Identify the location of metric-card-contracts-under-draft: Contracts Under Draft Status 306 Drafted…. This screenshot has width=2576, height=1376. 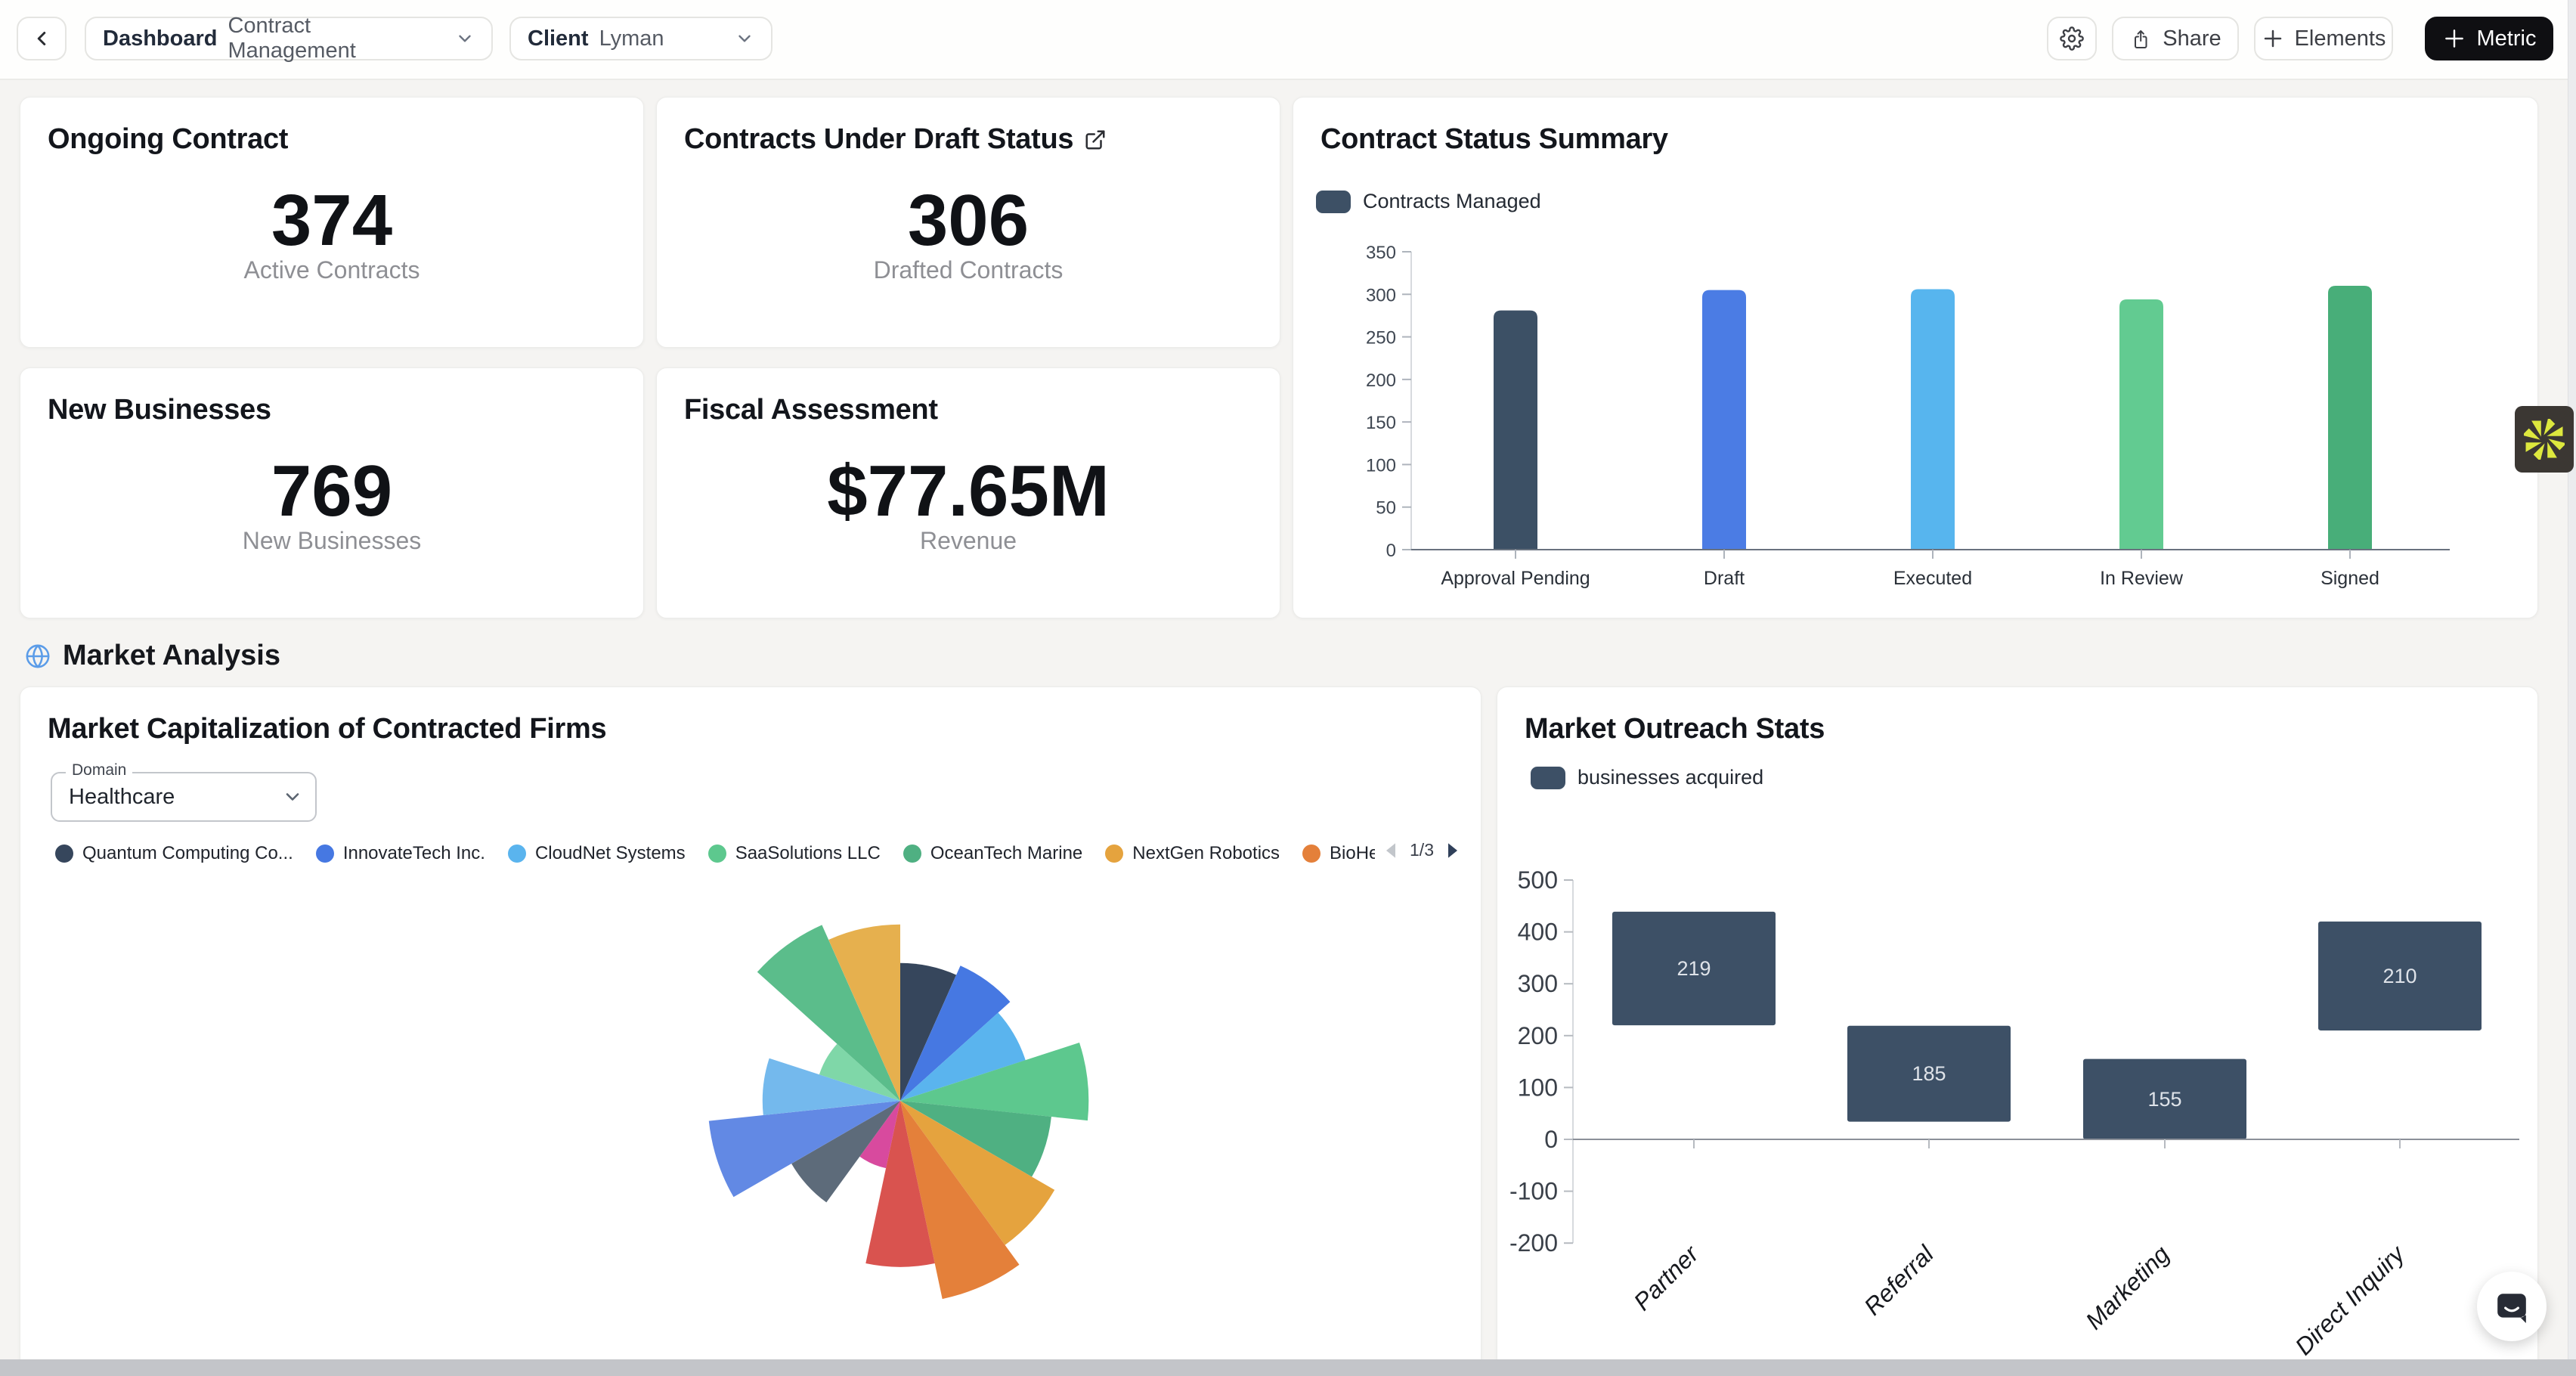
(968, 222).